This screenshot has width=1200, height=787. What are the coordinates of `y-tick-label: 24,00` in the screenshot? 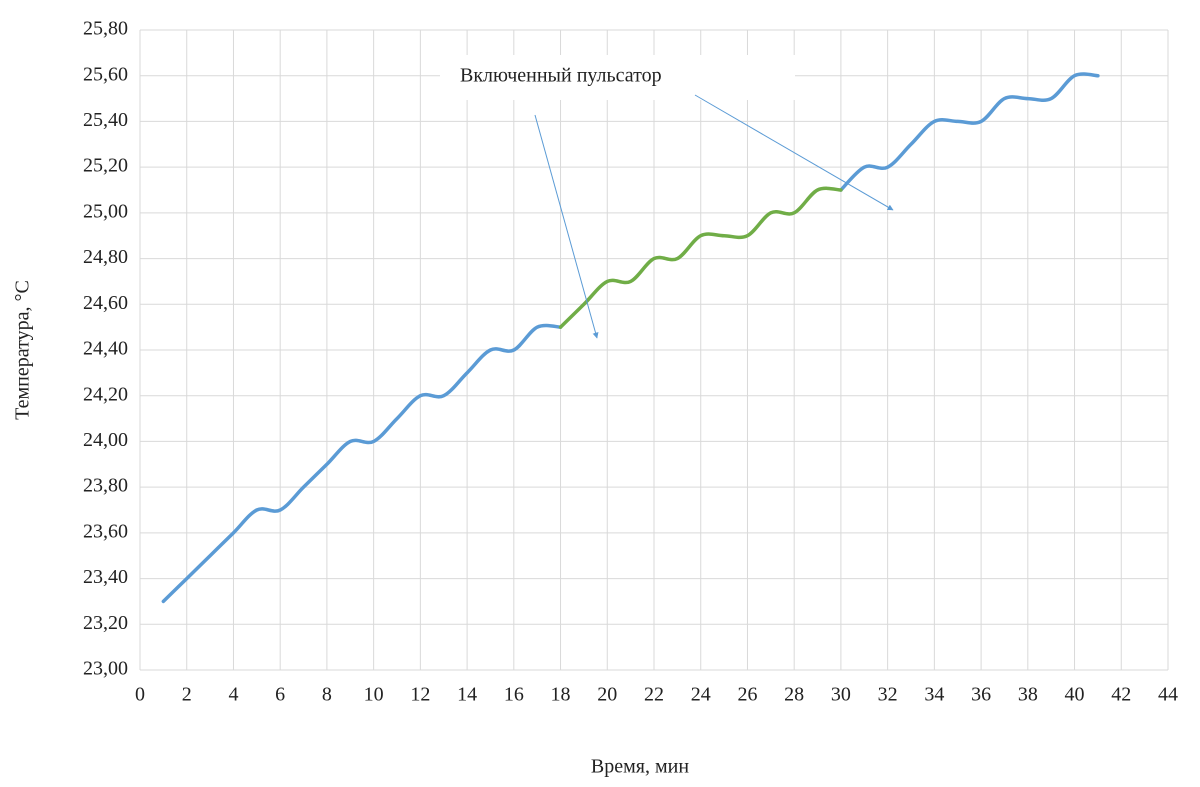 It's located at (105, 440).